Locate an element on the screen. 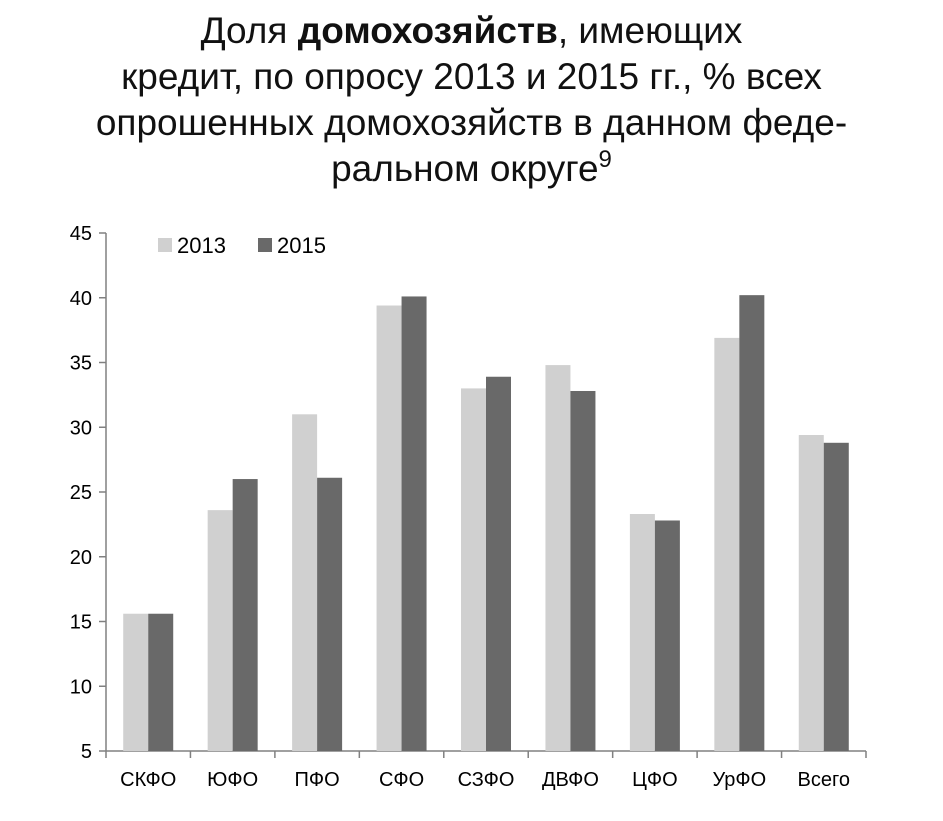 Image resolution: width=943 pixels, height=821 pixels. title-line-1-post: , имеющих is located at coordinates (650, 30).